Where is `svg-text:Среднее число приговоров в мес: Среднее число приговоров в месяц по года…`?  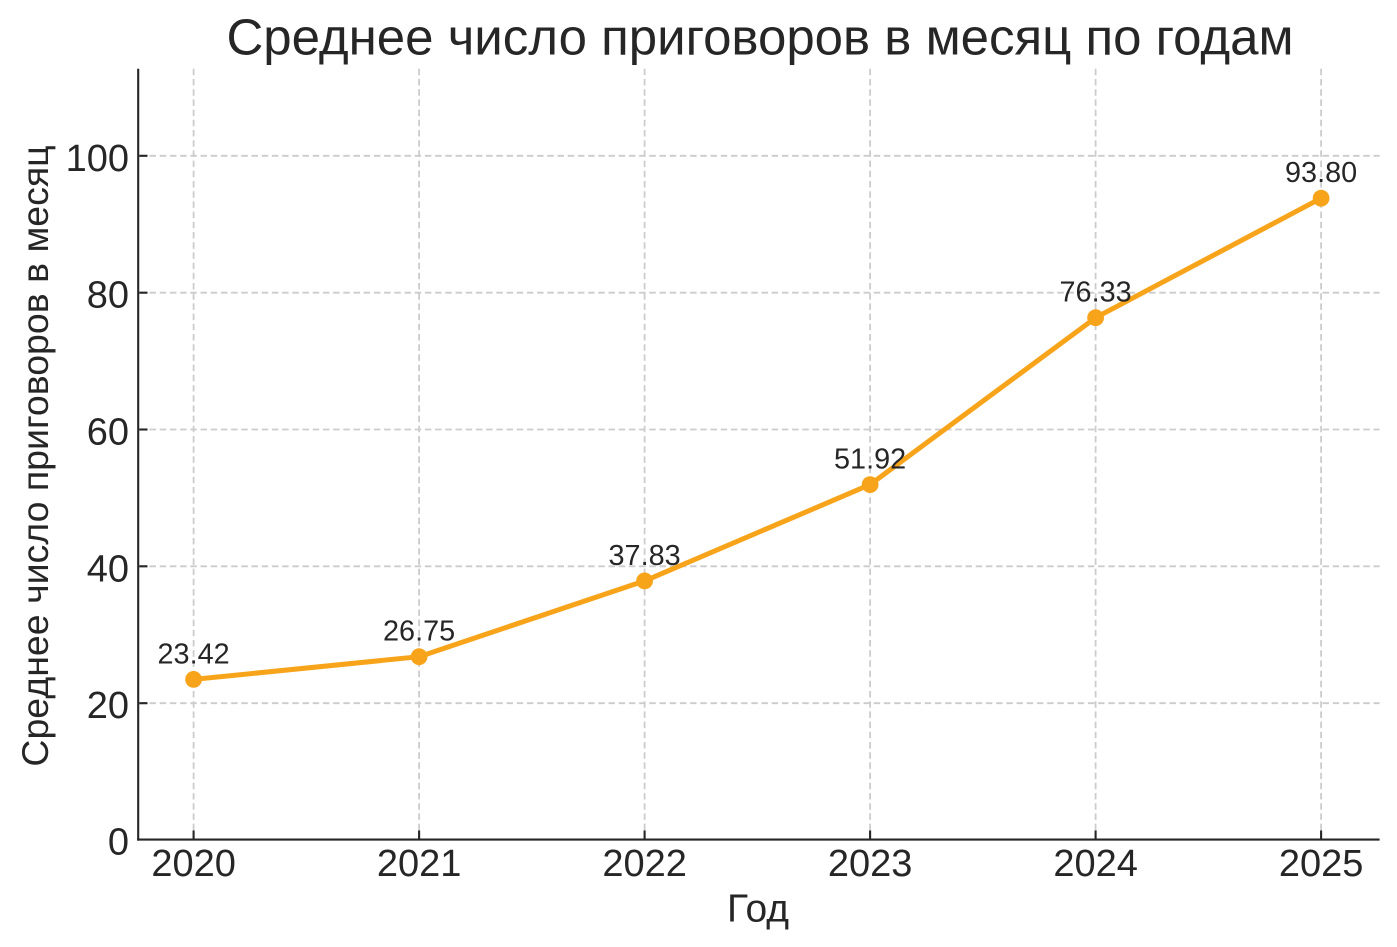 svg-text:Среднее число приговоров в мес: Среднее число приговоров в месяц по года… is located at coordinates (759, 37).